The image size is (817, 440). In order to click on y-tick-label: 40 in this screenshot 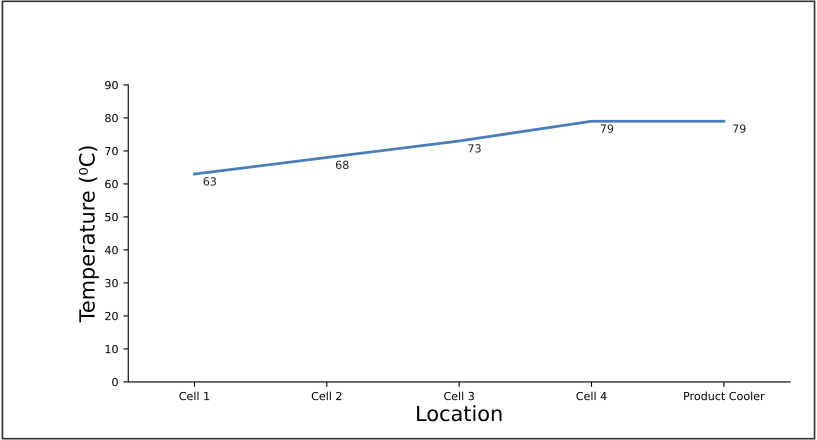, I will do `click(111, 250)`.